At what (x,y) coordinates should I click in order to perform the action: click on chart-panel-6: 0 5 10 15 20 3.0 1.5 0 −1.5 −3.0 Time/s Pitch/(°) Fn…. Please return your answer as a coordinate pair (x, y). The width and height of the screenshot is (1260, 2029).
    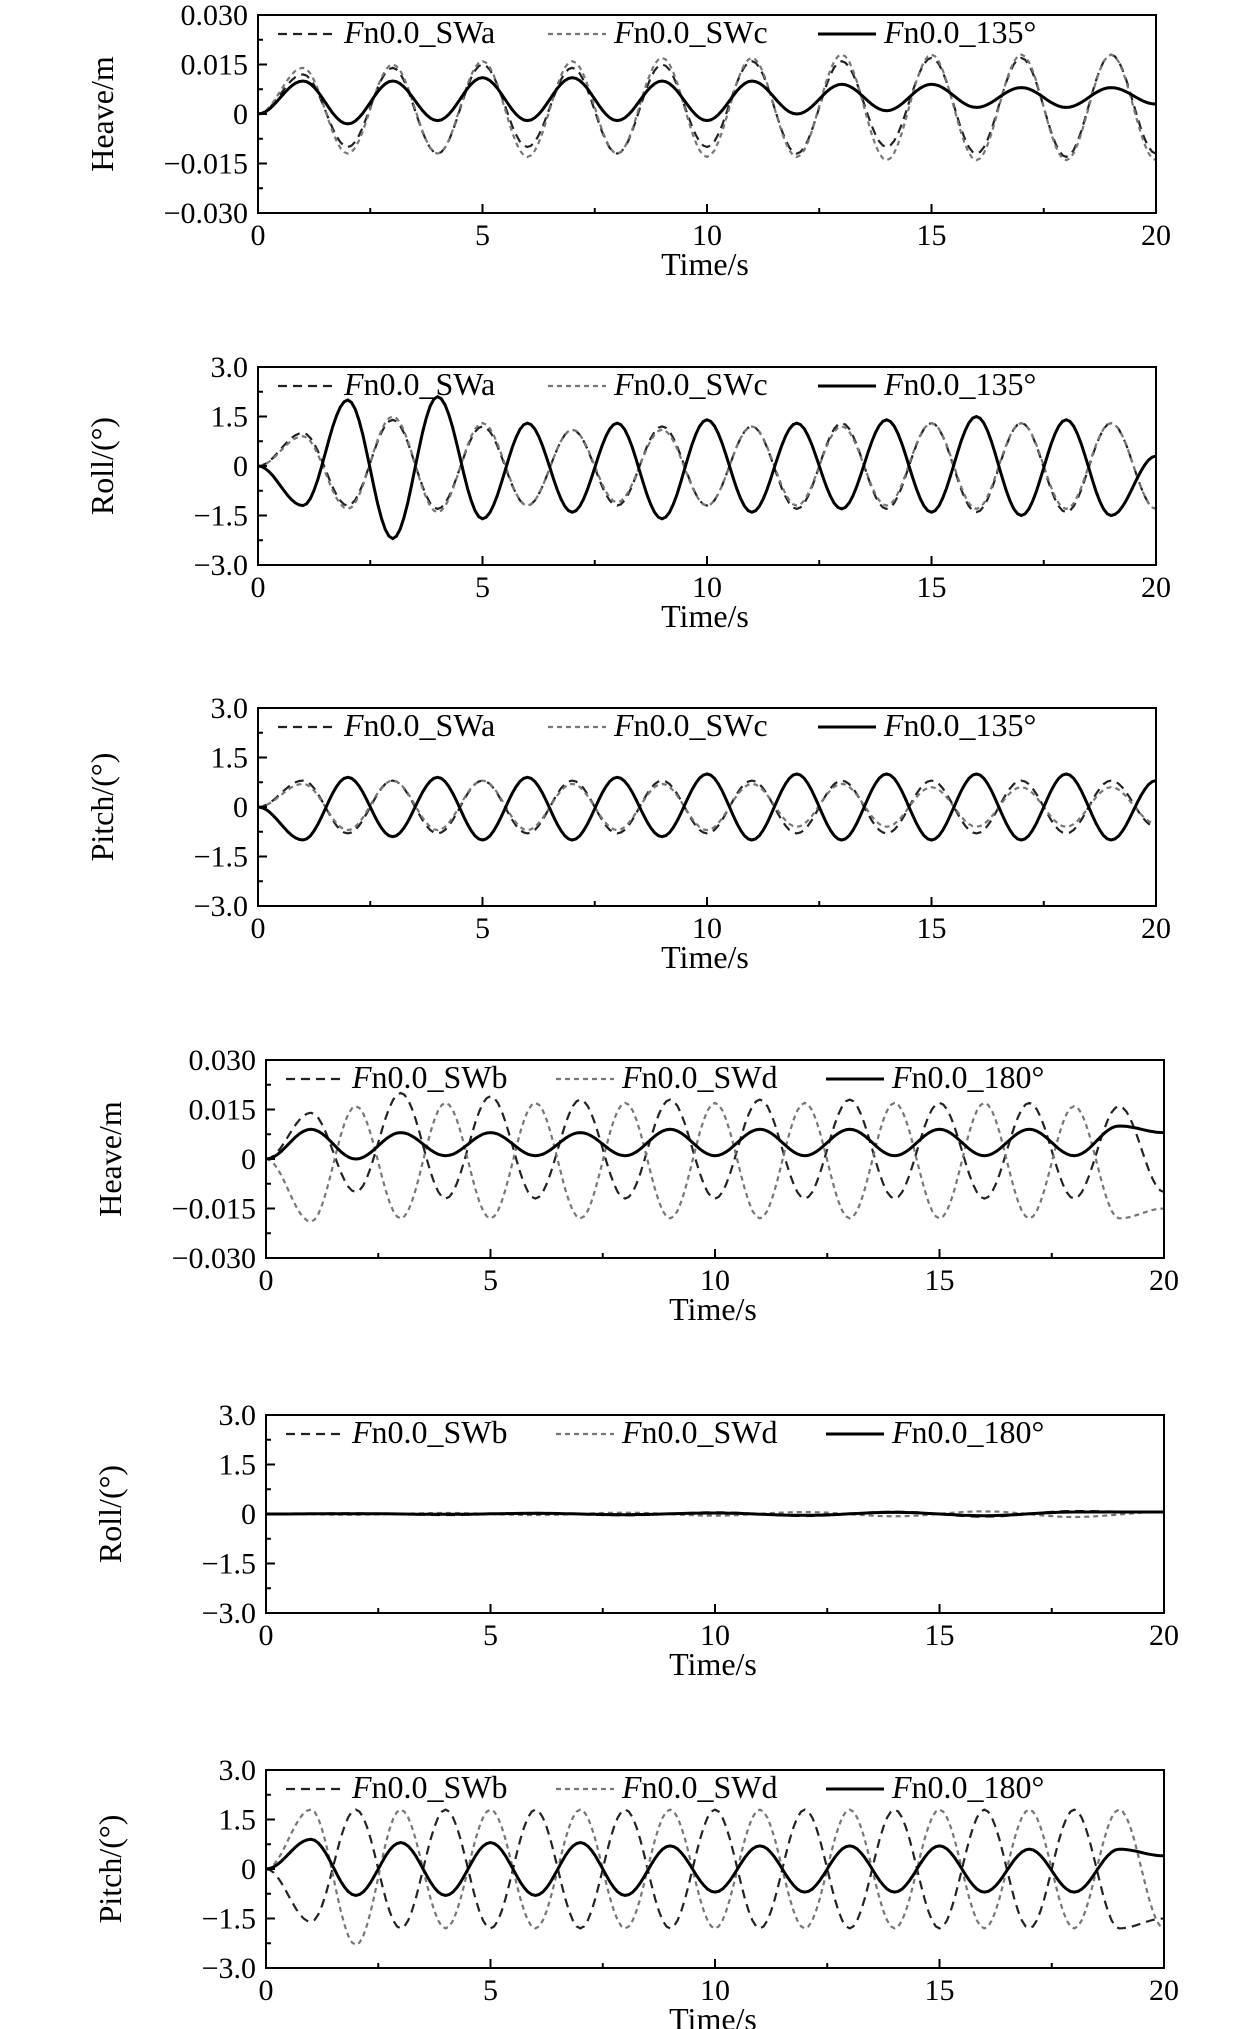
    Looking at the image, I should click on (635, 1891).